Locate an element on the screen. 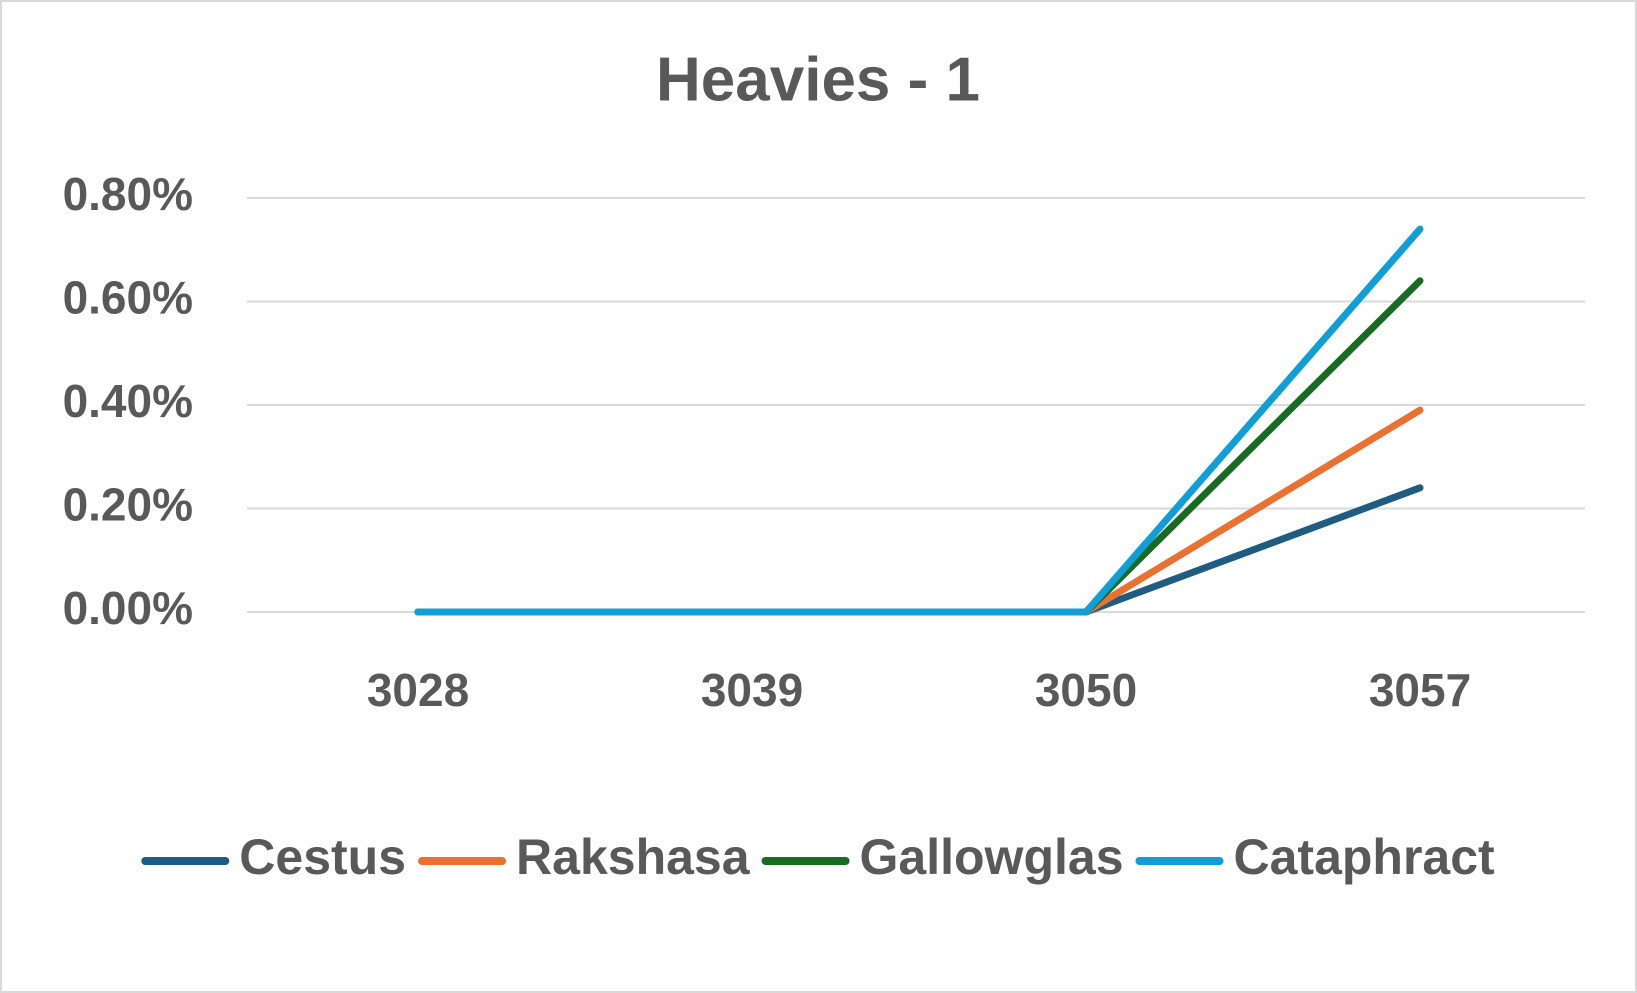  x-tick-label: 3050 is located at coordinates (1086, 690).